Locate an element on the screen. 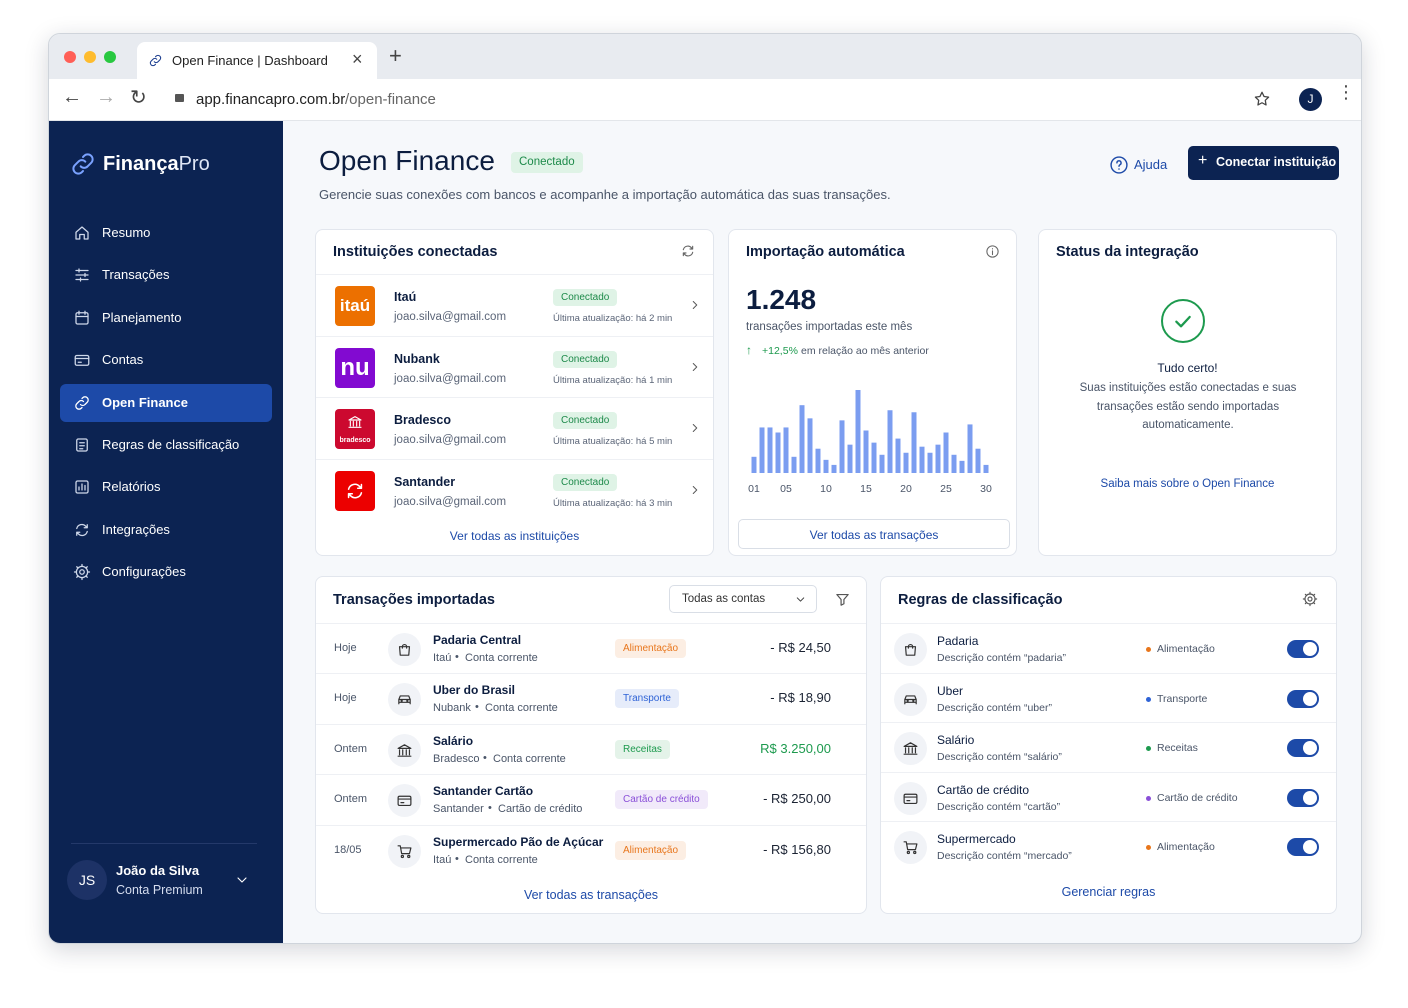 The image size is (1408, 1008). nav-item: Resumo is located at coordinates (166, 233).